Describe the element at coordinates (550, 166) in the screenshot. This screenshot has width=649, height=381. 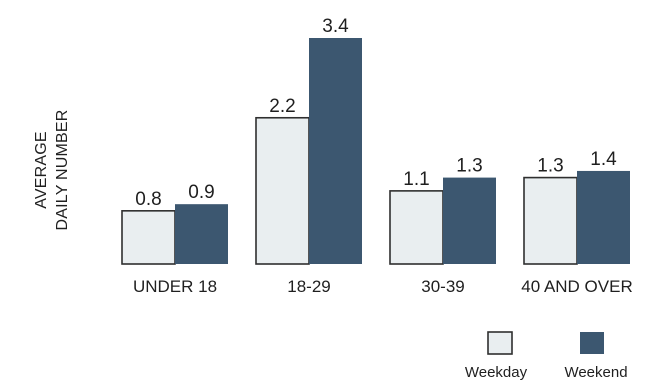
I see `value-label-weekday-40-and-over: 1.3` at that location.